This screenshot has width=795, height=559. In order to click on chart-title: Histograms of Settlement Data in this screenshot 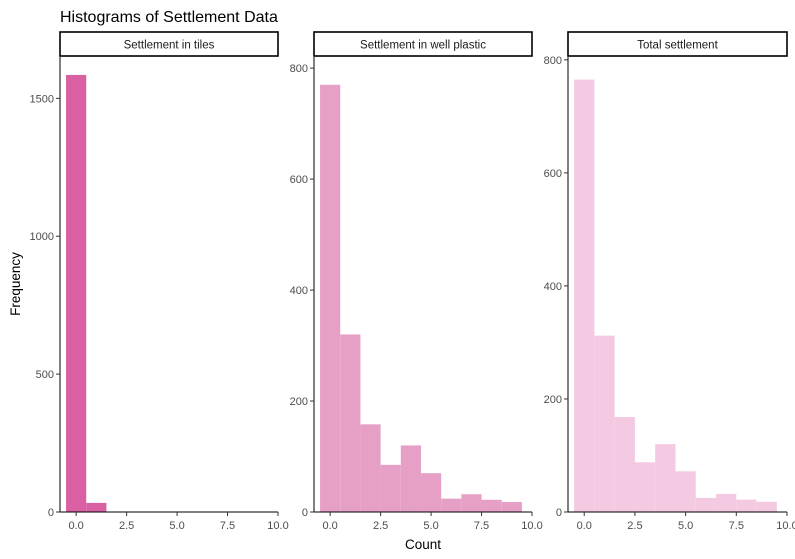, I will do `click(169, 17)`.